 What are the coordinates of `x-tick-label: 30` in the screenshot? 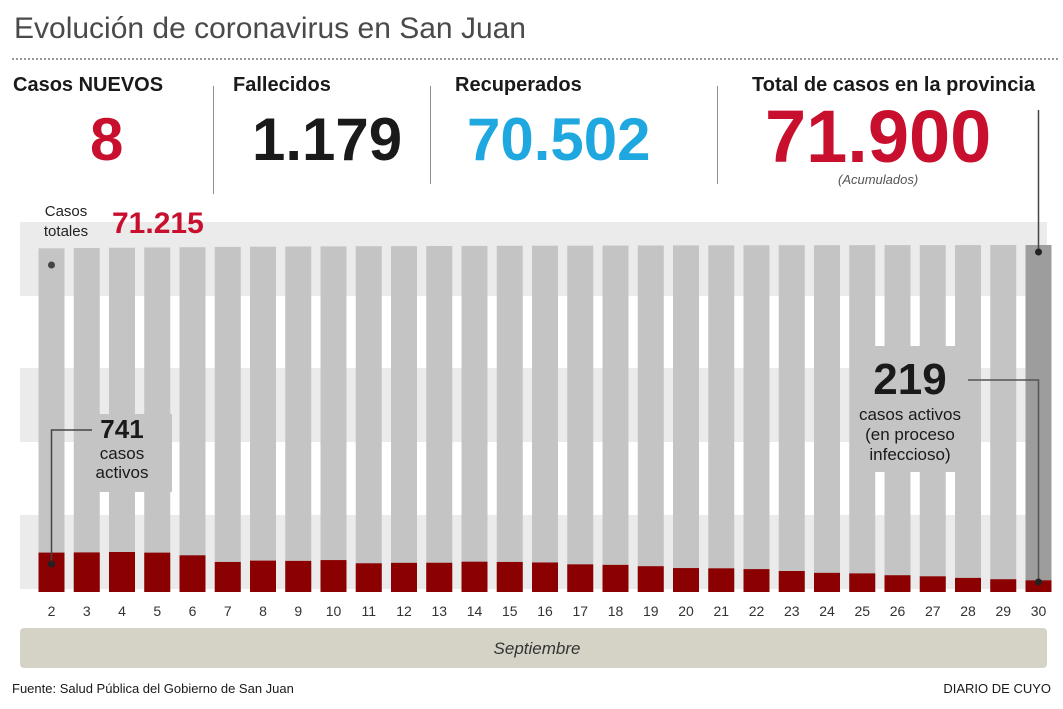 It's located at (1039, 611).